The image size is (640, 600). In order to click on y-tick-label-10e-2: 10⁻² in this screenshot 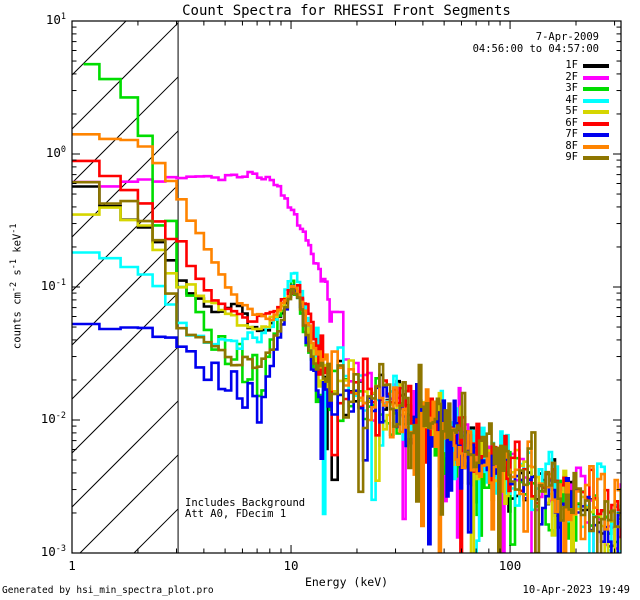, I will do `click(53, 419)`.